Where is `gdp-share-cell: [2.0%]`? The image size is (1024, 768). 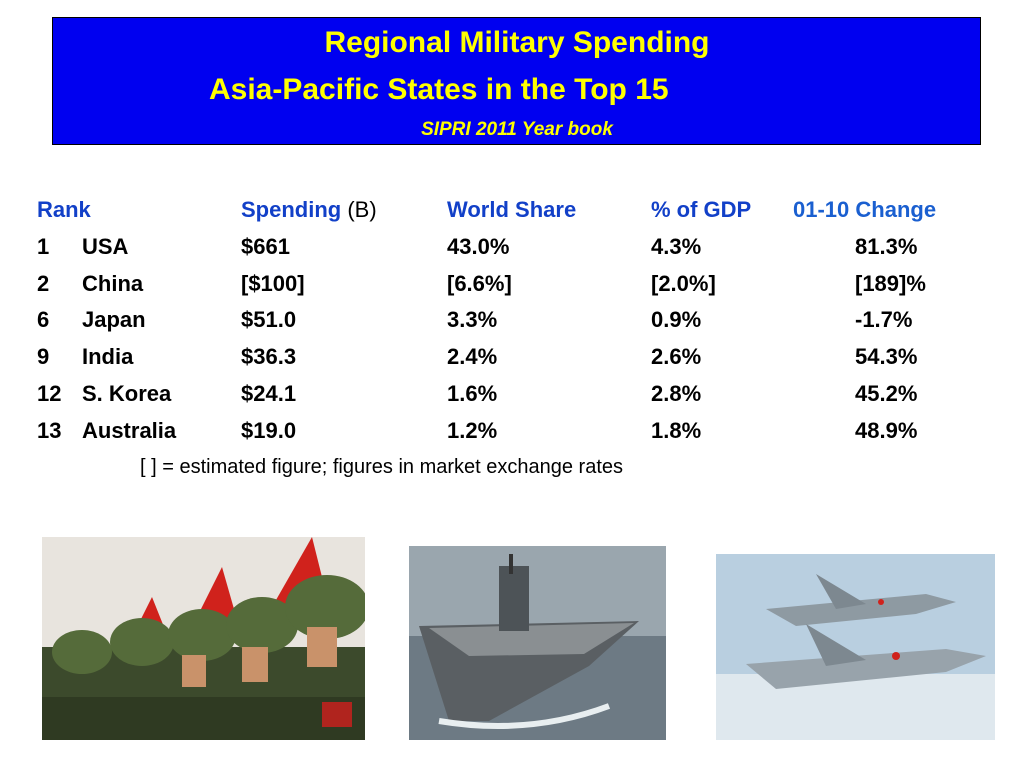 gdp-share-cell: [2.0%] is located at coordinates (683, 283).